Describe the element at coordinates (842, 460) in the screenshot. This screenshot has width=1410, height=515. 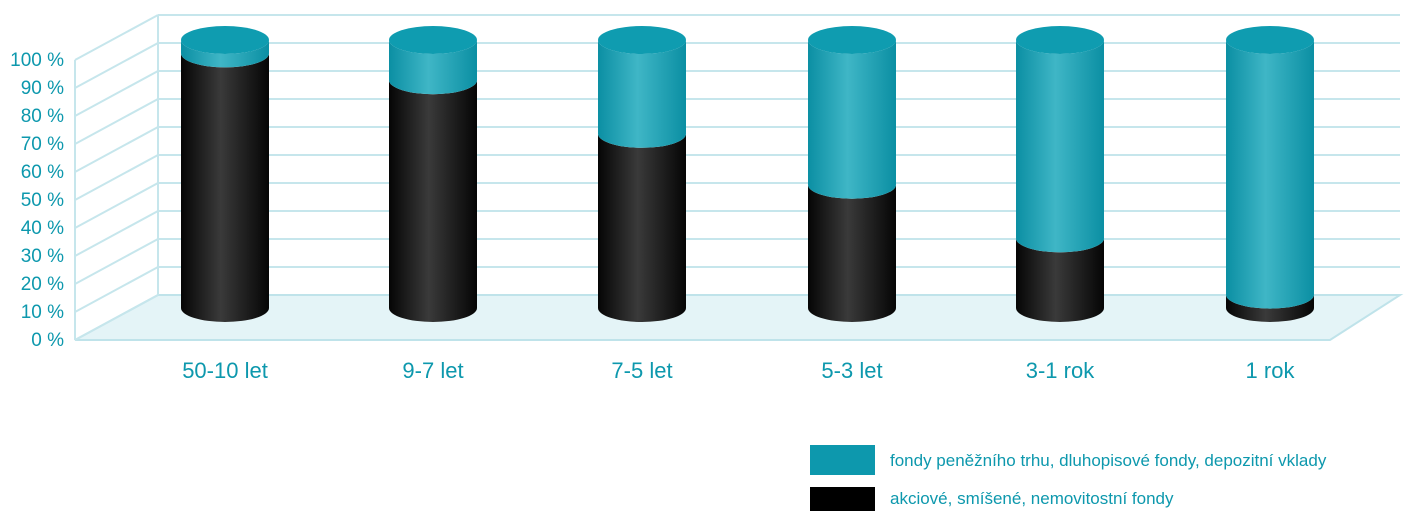
I see `legend-swatch-teal` at that location.